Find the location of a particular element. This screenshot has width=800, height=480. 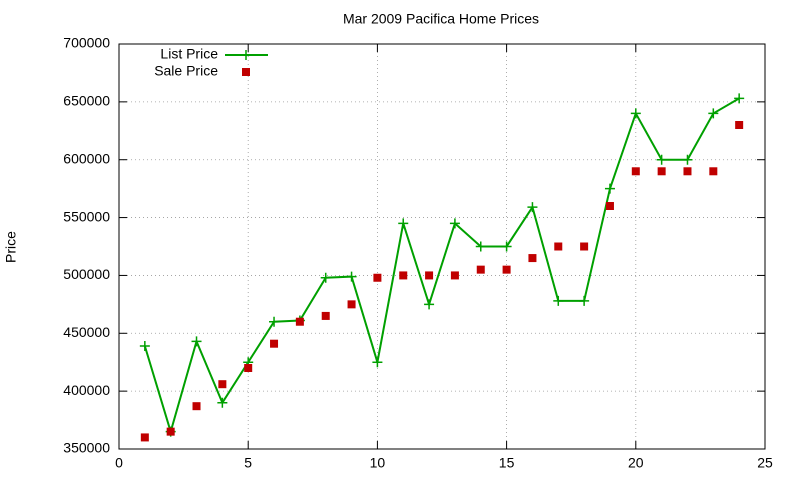

y-tick-label: 500000 is located at coordinates (86, 274).